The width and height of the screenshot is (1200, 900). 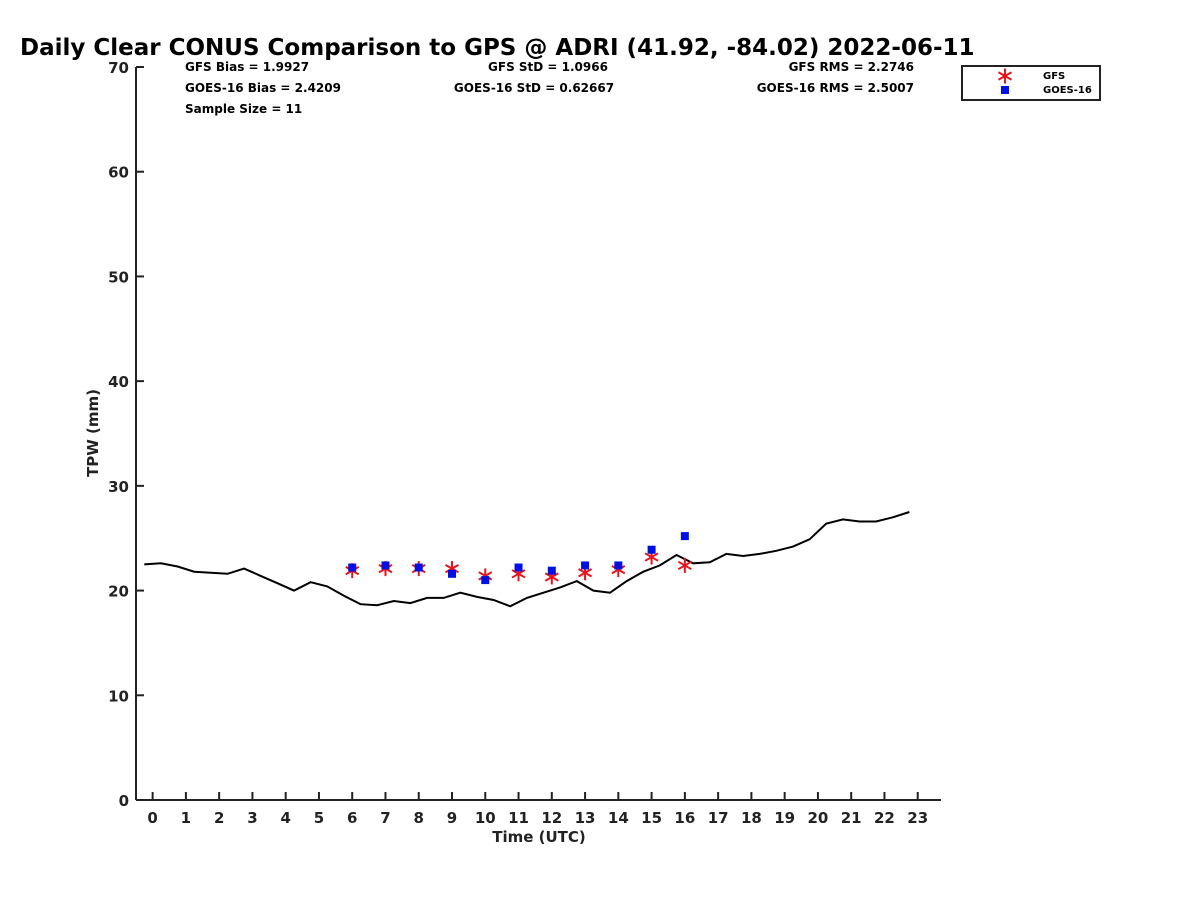 I want to click on y-tick-label: 60, so click(x=118, y=173).